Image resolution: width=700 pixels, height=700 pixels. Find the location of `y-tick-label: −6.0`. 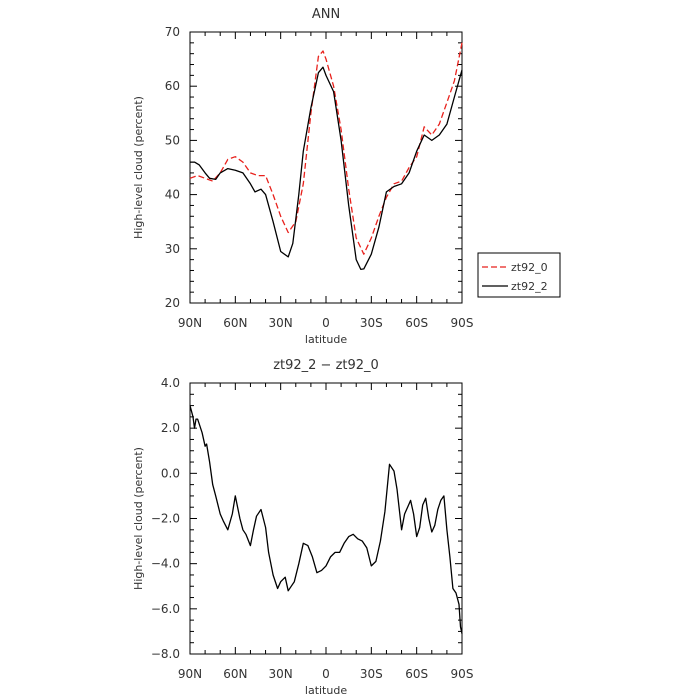

y-tick-label: −6.0 is located at coordinates (165, 609).